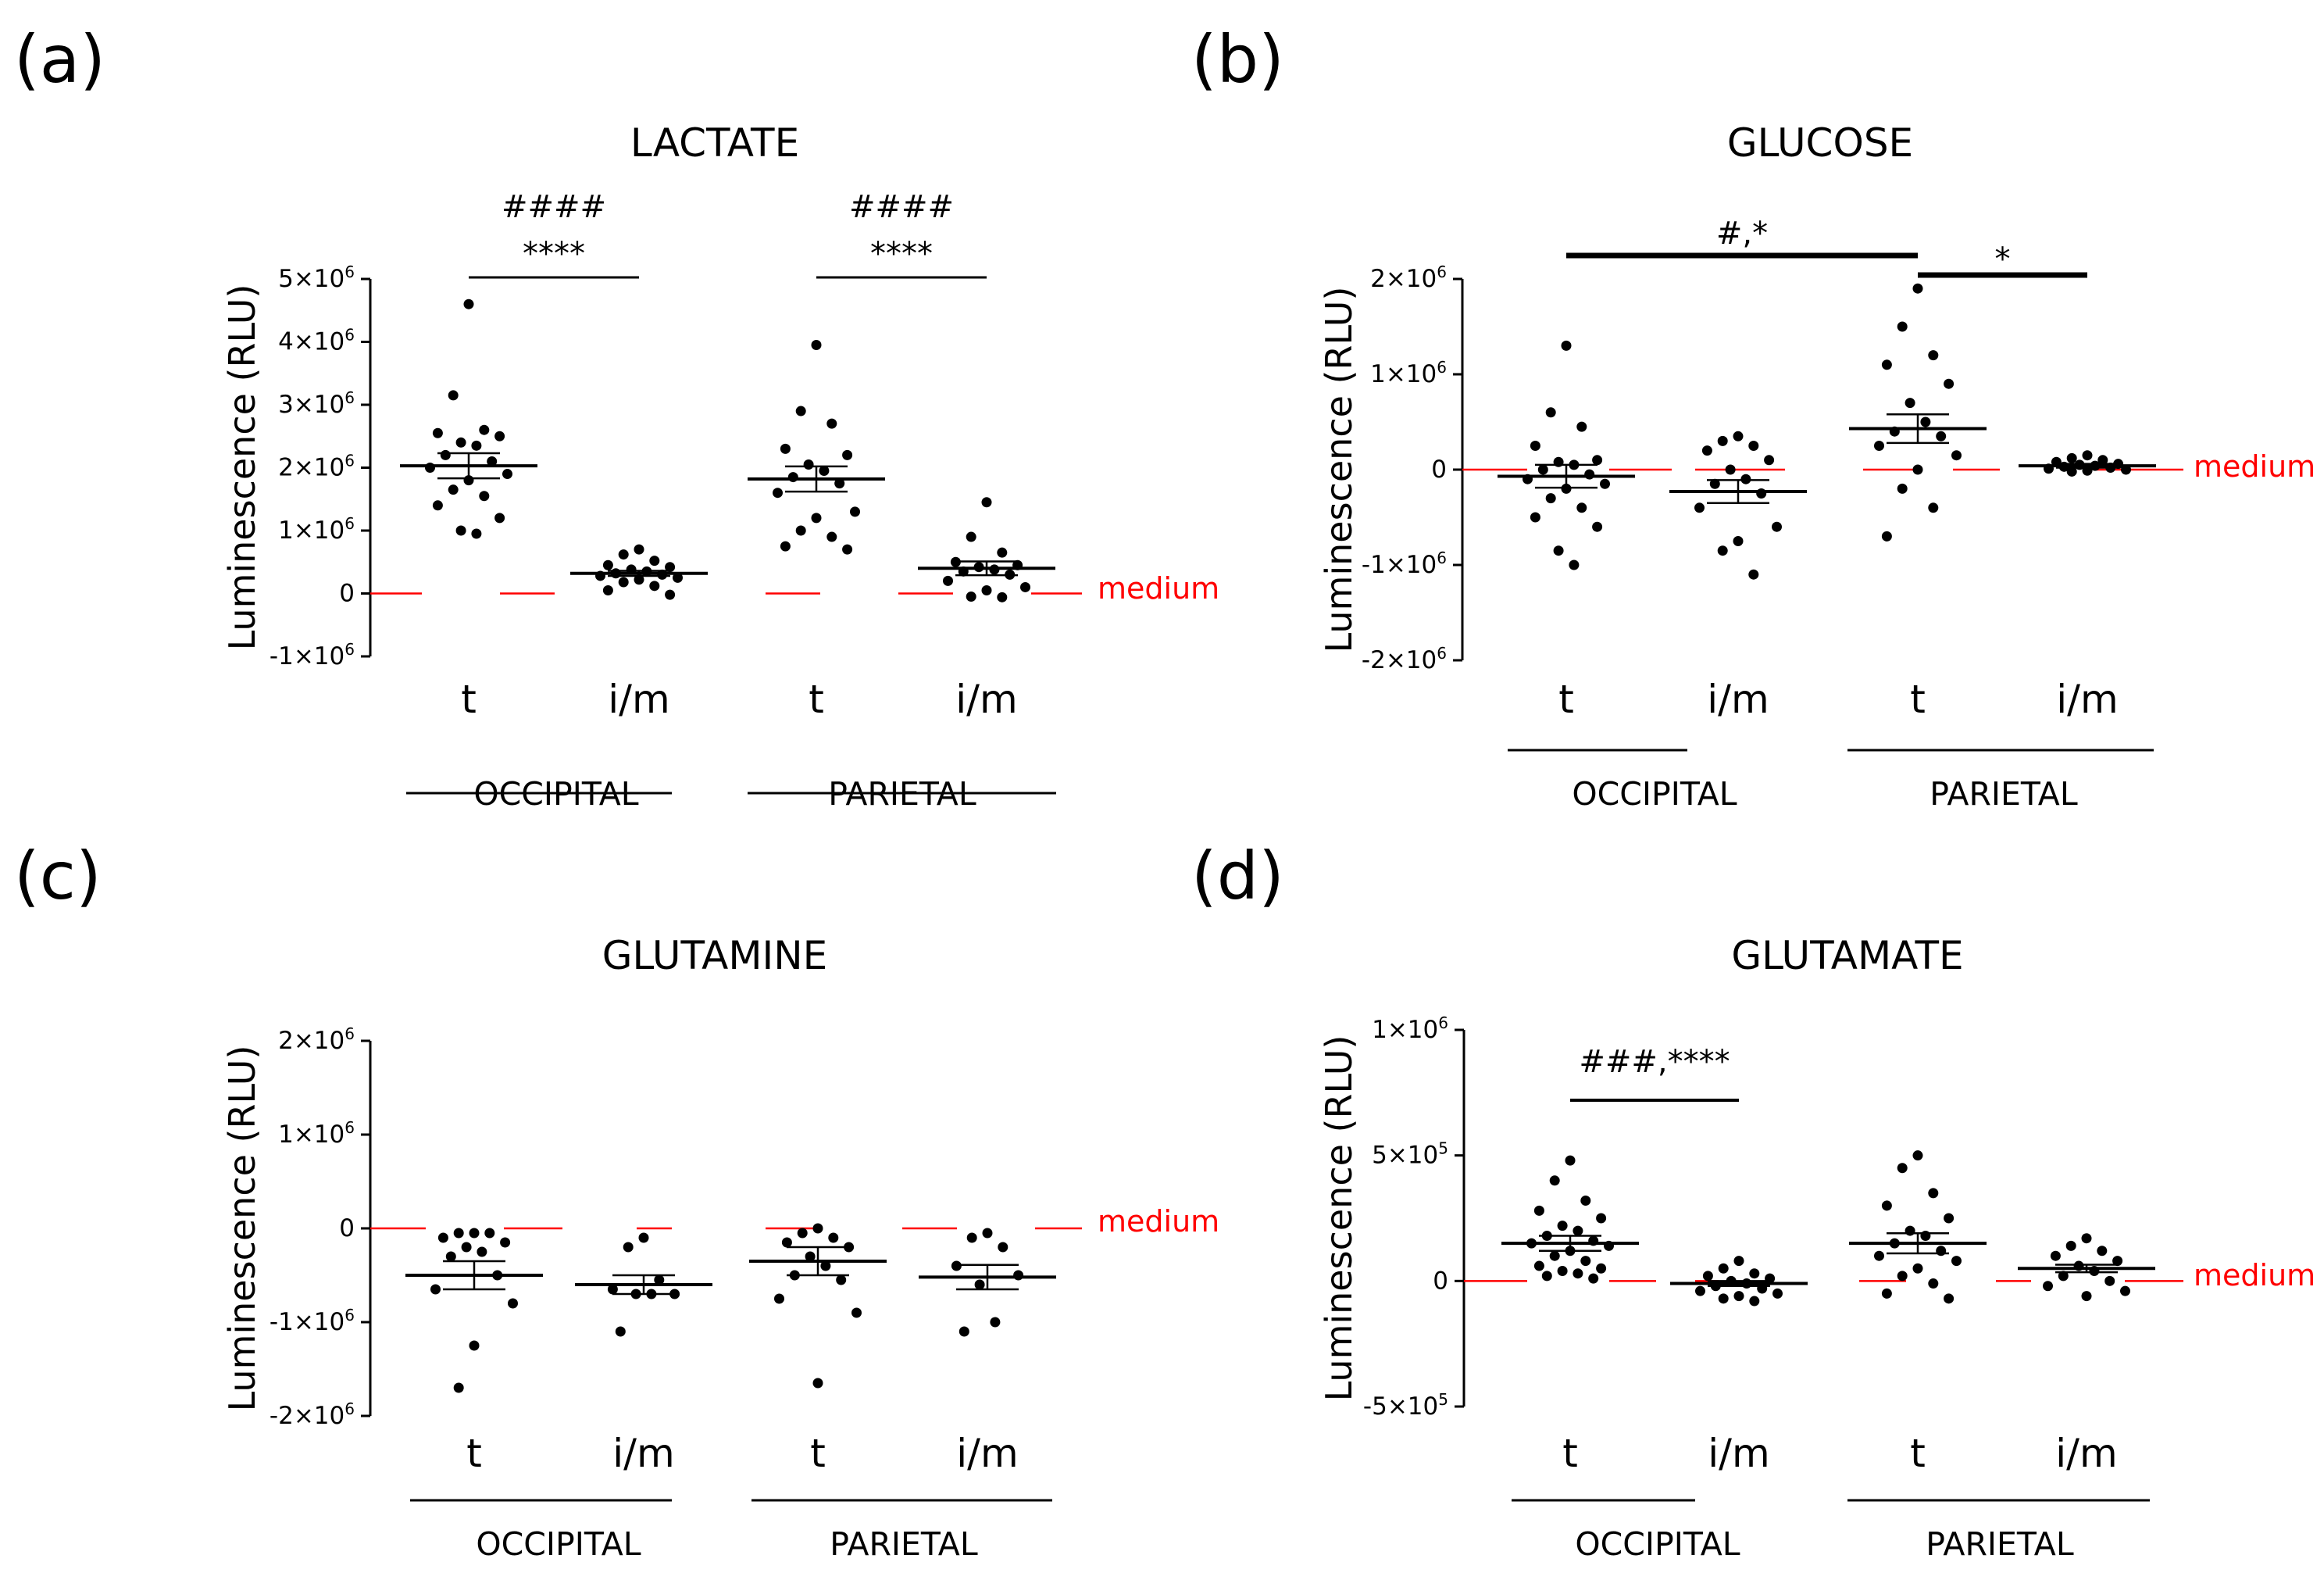 Image resolution: width=2324 pixels, height=1580 pixels. What do you see at coordinates (316, 1039) in the screenshot?
I see `y-tick-label: 2×106` at bounding box center [316, 1039].